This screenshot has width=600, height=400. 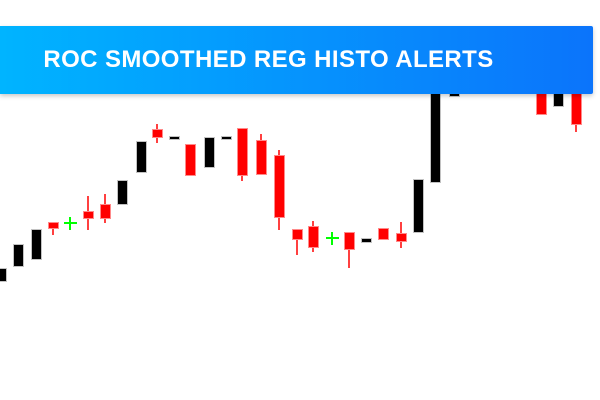 What do you see at coordinates (268, 59) in the screenshot?
I see `banner-title: ROC SMOOTHED REG HISTO ALERTS` at bounding box center [268, 59].